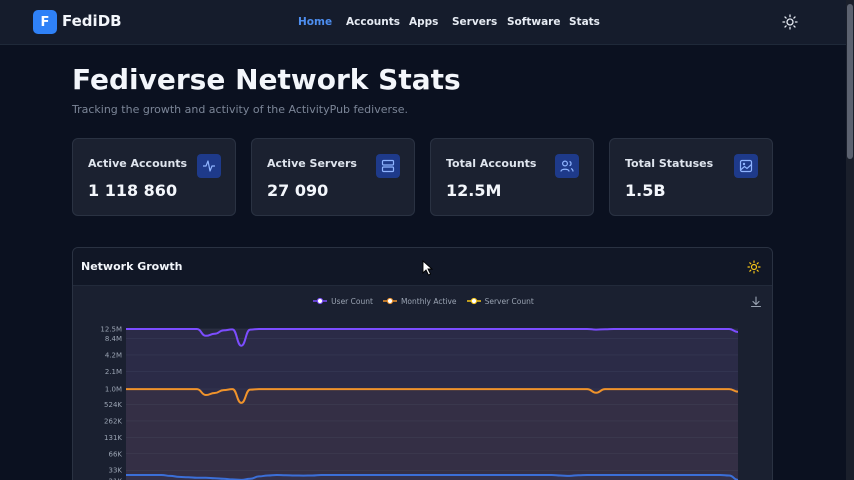 This screenshot has width=854, height=480. Describe the element at coordinates (113, 390) in the screenshot. I see `y-tick-label: 1.0M` at that location.